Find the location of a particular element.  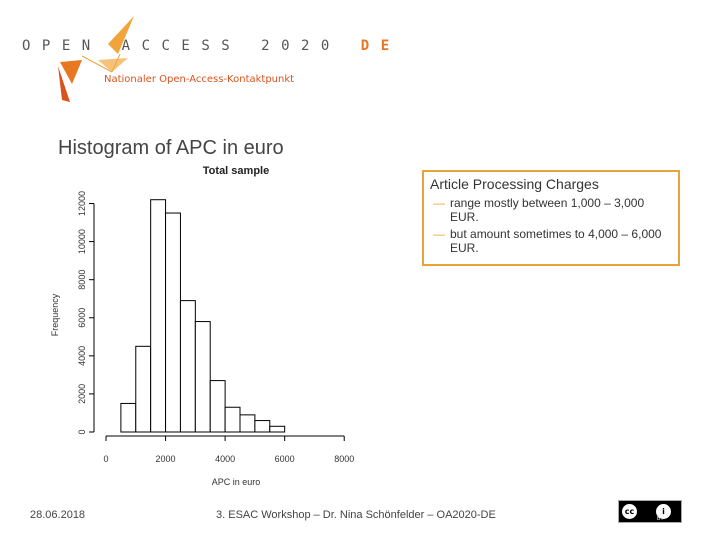

x-axis-label: APC in euro is located at coordinates (236, 482).